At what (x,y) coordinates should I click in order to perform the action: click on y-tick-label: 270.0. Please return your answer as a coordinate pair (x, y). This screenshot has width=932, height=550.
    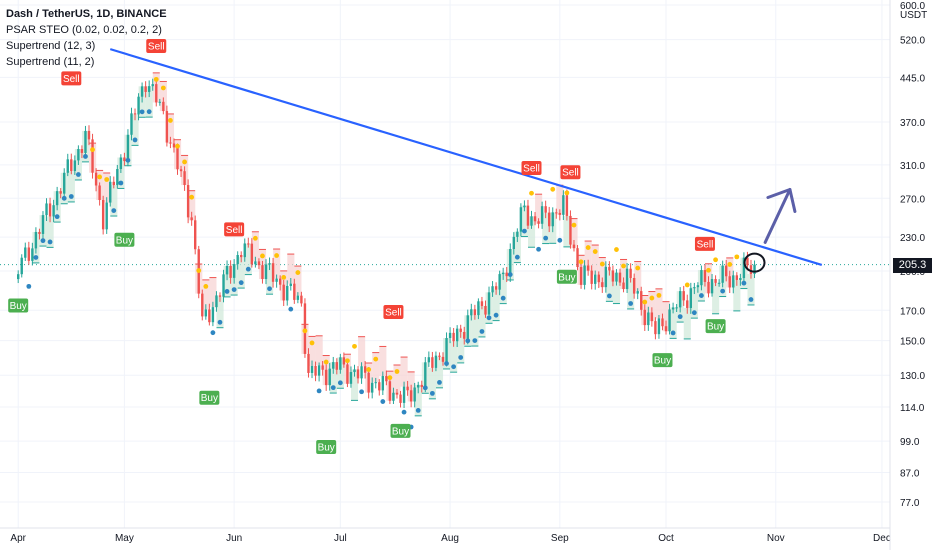
    Looking at the image, I should click on (912, 199).